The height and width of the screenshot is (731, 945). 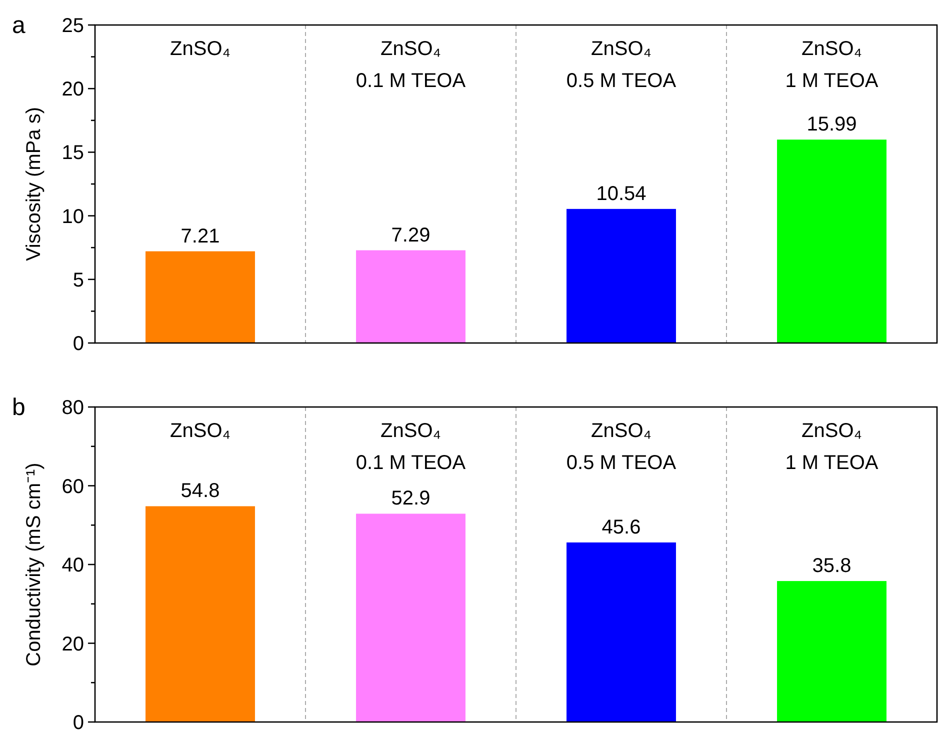 What do you see at coordinates (34, 564) in the screenshot?
I see `y-axis-title: Conductivity (mS cm⁻¹)` at bounding box center [34, 564].